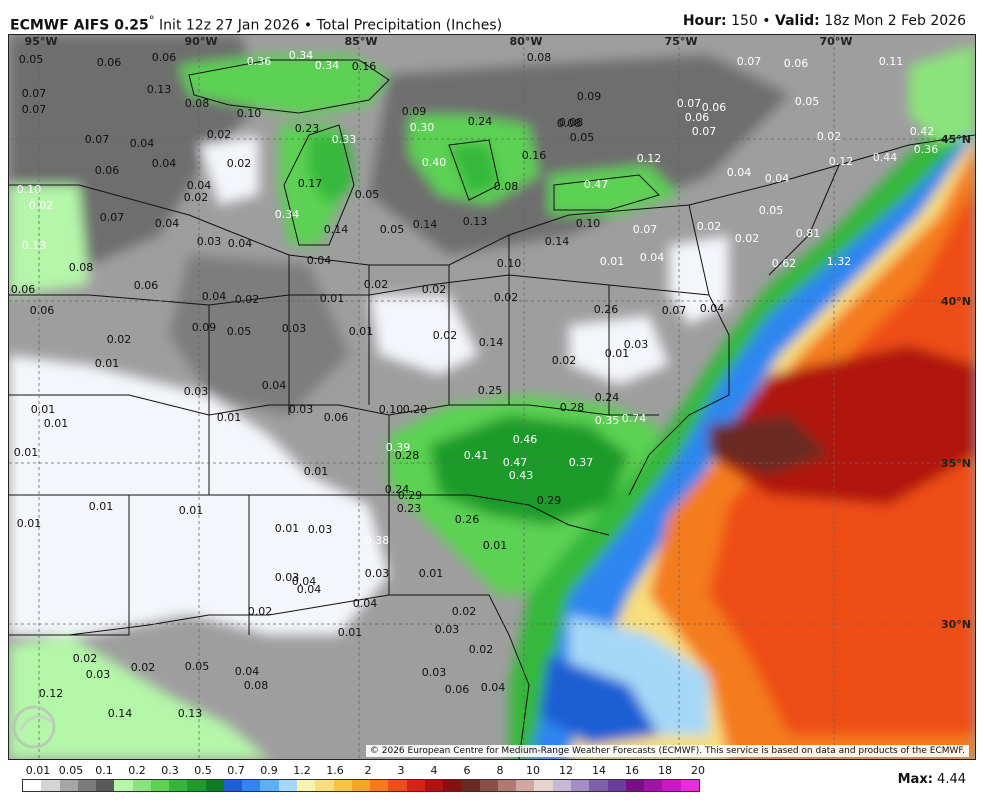 This screenshot has height=808, width=984. What do you see at coordinates (895, 21) in the screenshot?
I see `valid-value: 18z Mon 2 Feb 2026` at bounding box center [895, 21].